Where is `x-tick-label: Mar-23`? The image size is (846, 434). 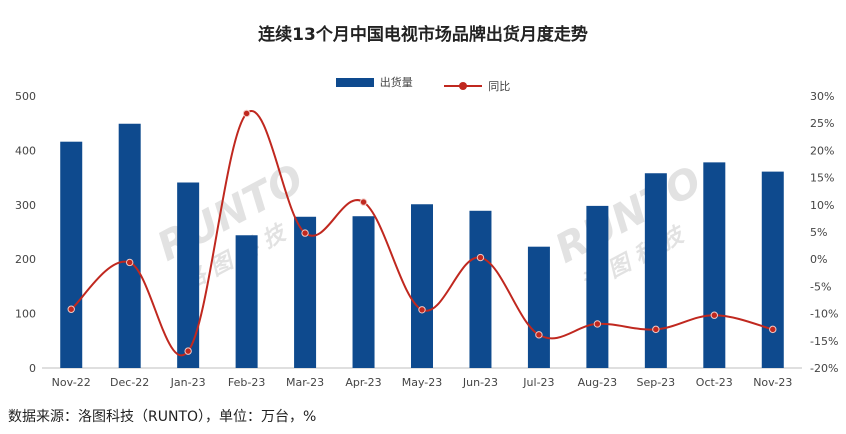 x-tick-label: Mar-23 is located at coordinates (305, 382).